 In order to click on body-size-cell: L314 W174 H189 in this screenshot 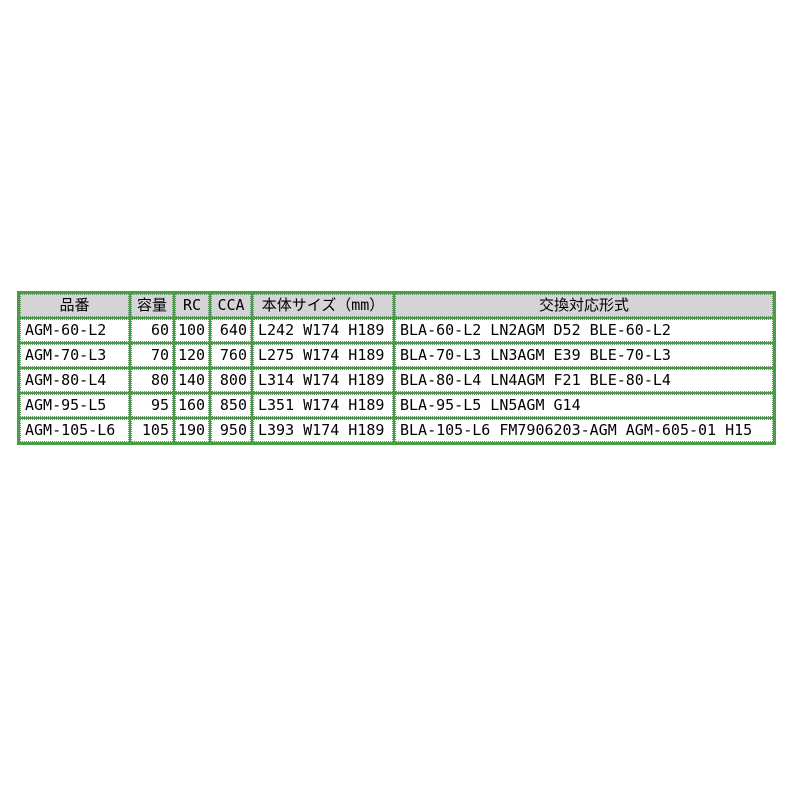, I will do `click(323, 380)`.